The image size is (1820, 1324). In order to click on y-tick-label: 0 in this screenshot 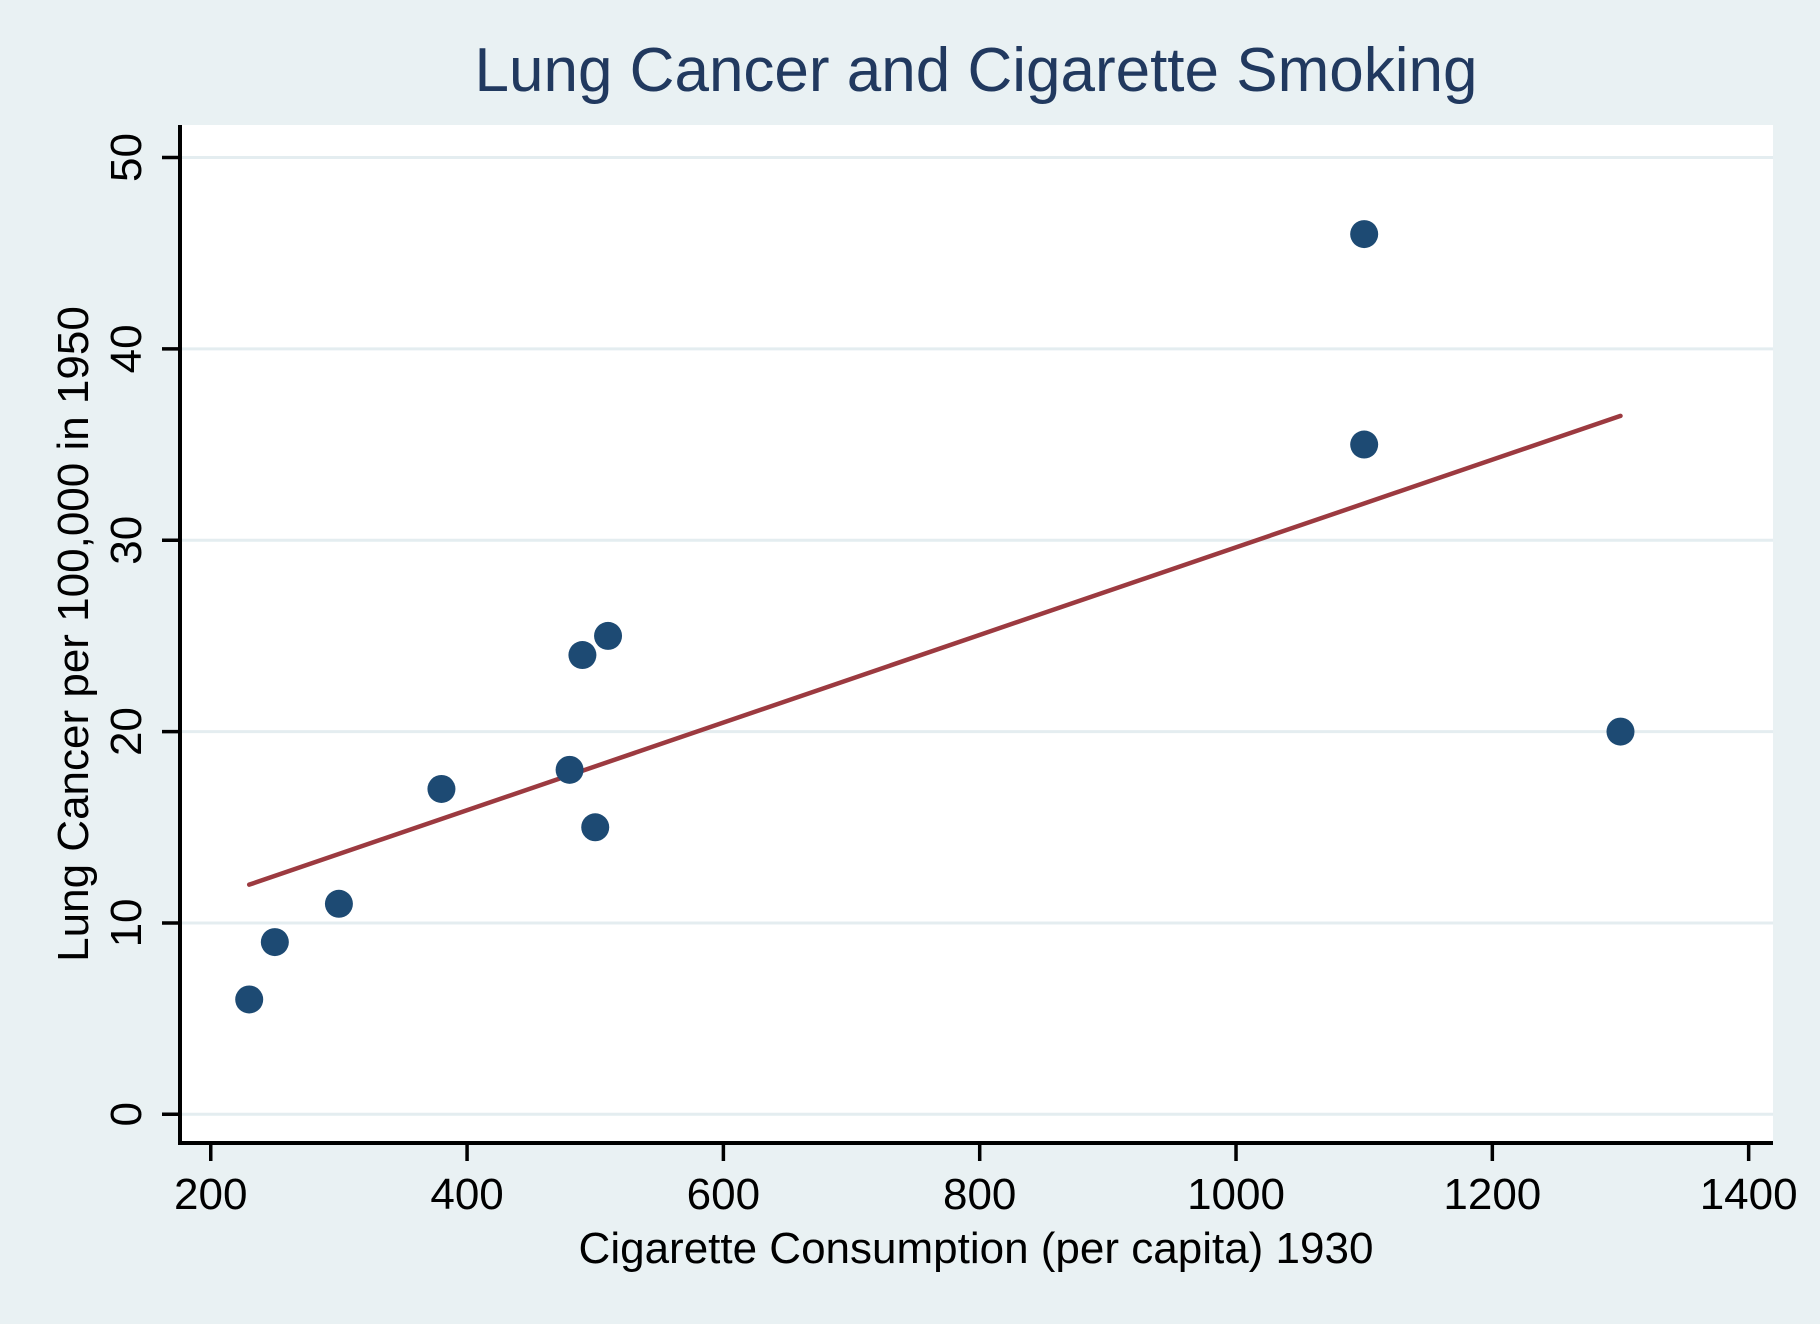, I will do `click(126, 1114)`.